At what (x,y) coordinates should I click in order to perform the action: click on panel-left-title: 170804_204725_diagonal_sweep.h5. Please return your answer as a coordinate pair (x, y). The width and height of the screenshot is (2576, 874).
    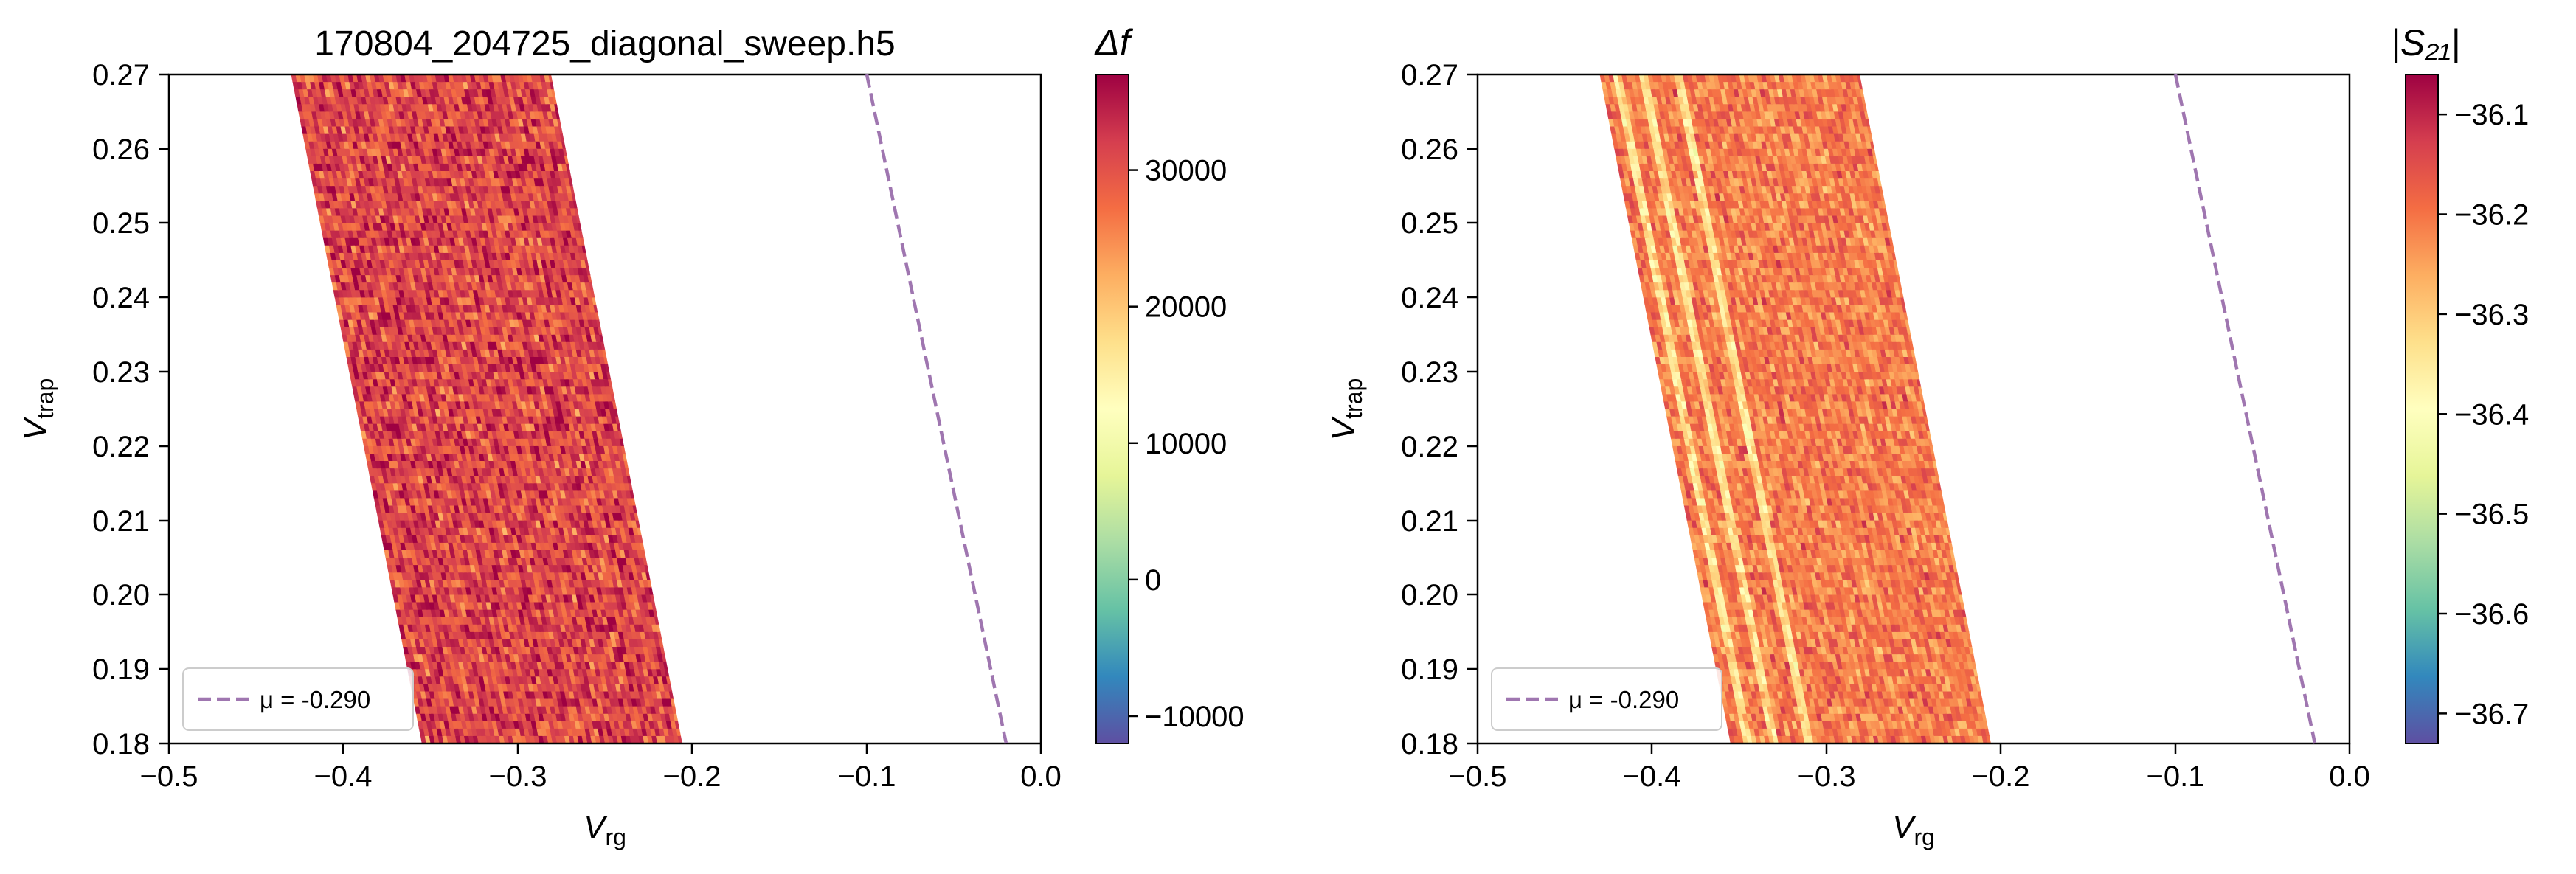
    Looking at the image, I should click on (605, 43).